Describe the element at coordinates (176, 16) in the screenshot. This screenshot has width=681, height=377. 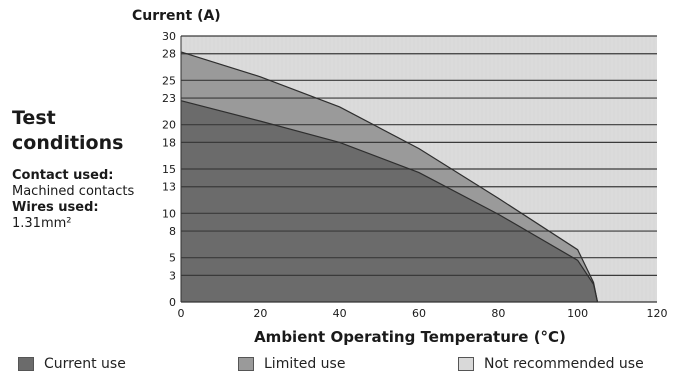
I see `y-axis-title: Current (A)` at that location.